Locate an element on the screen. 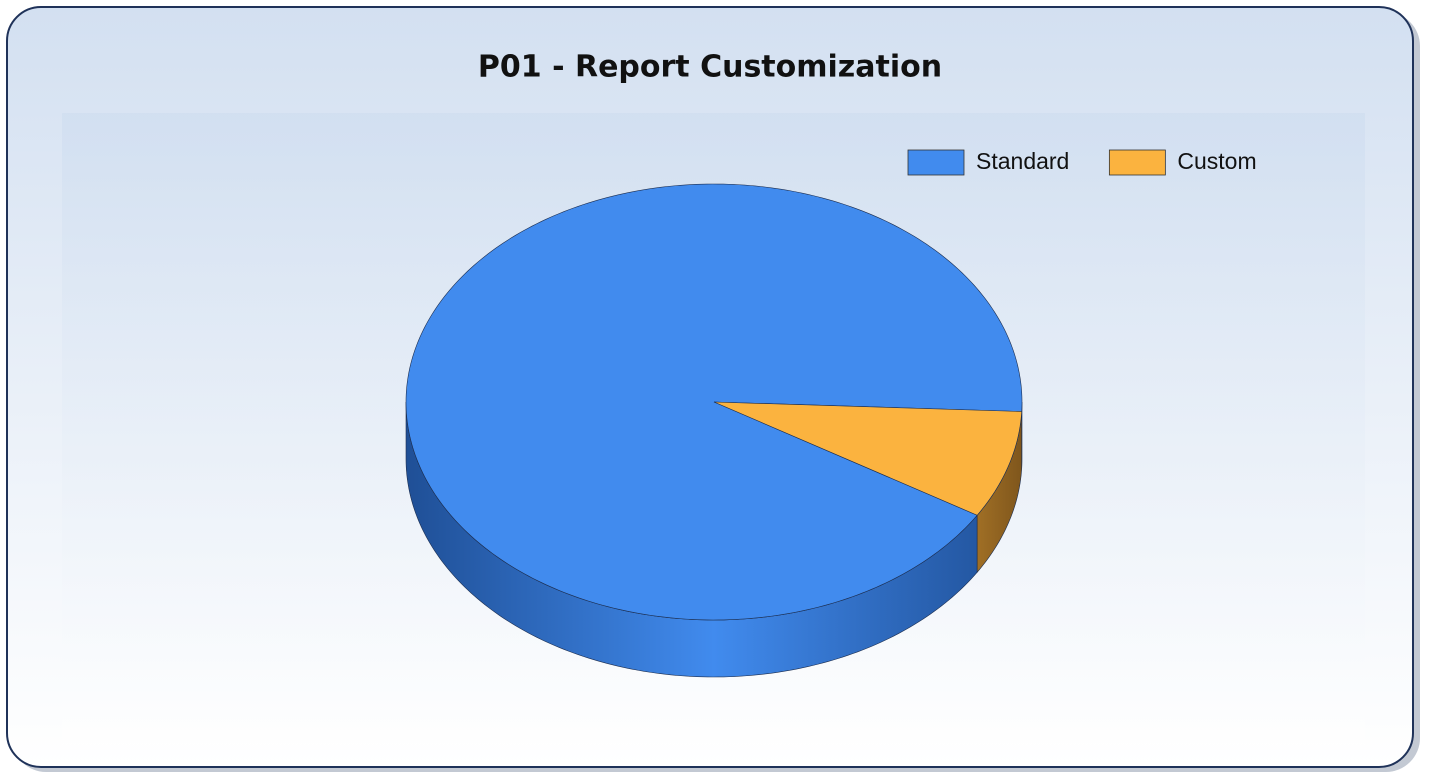 The height and width of the screenshot is (781, 1432). legend-label: Standard is located at coordinates (1022, 161).